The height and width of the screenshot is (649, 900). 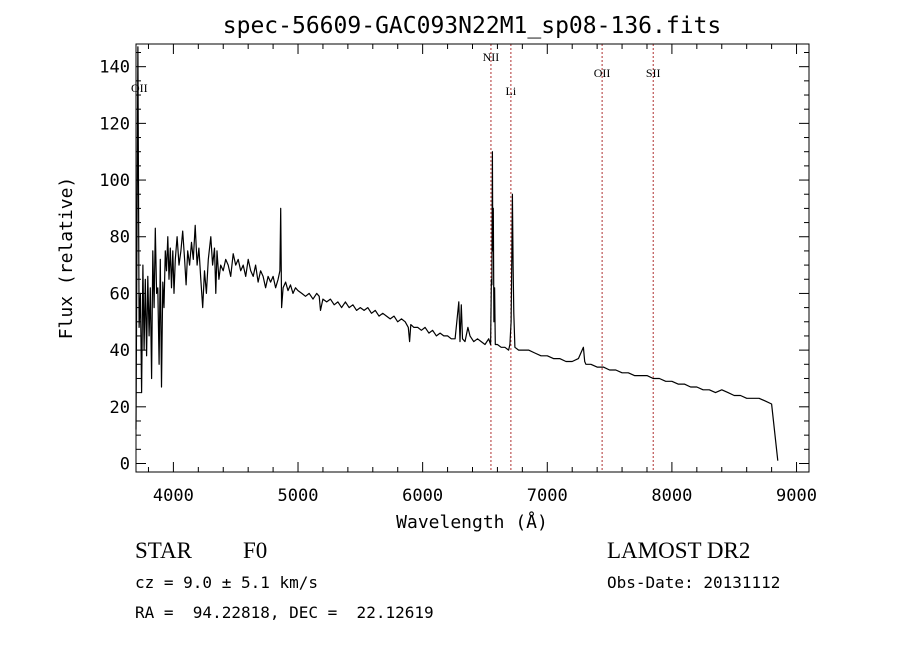 What do you see at coordinates (120, 294) in the screenshot?
I see `y-tick-label: 60` at bounding box center [120, 294].